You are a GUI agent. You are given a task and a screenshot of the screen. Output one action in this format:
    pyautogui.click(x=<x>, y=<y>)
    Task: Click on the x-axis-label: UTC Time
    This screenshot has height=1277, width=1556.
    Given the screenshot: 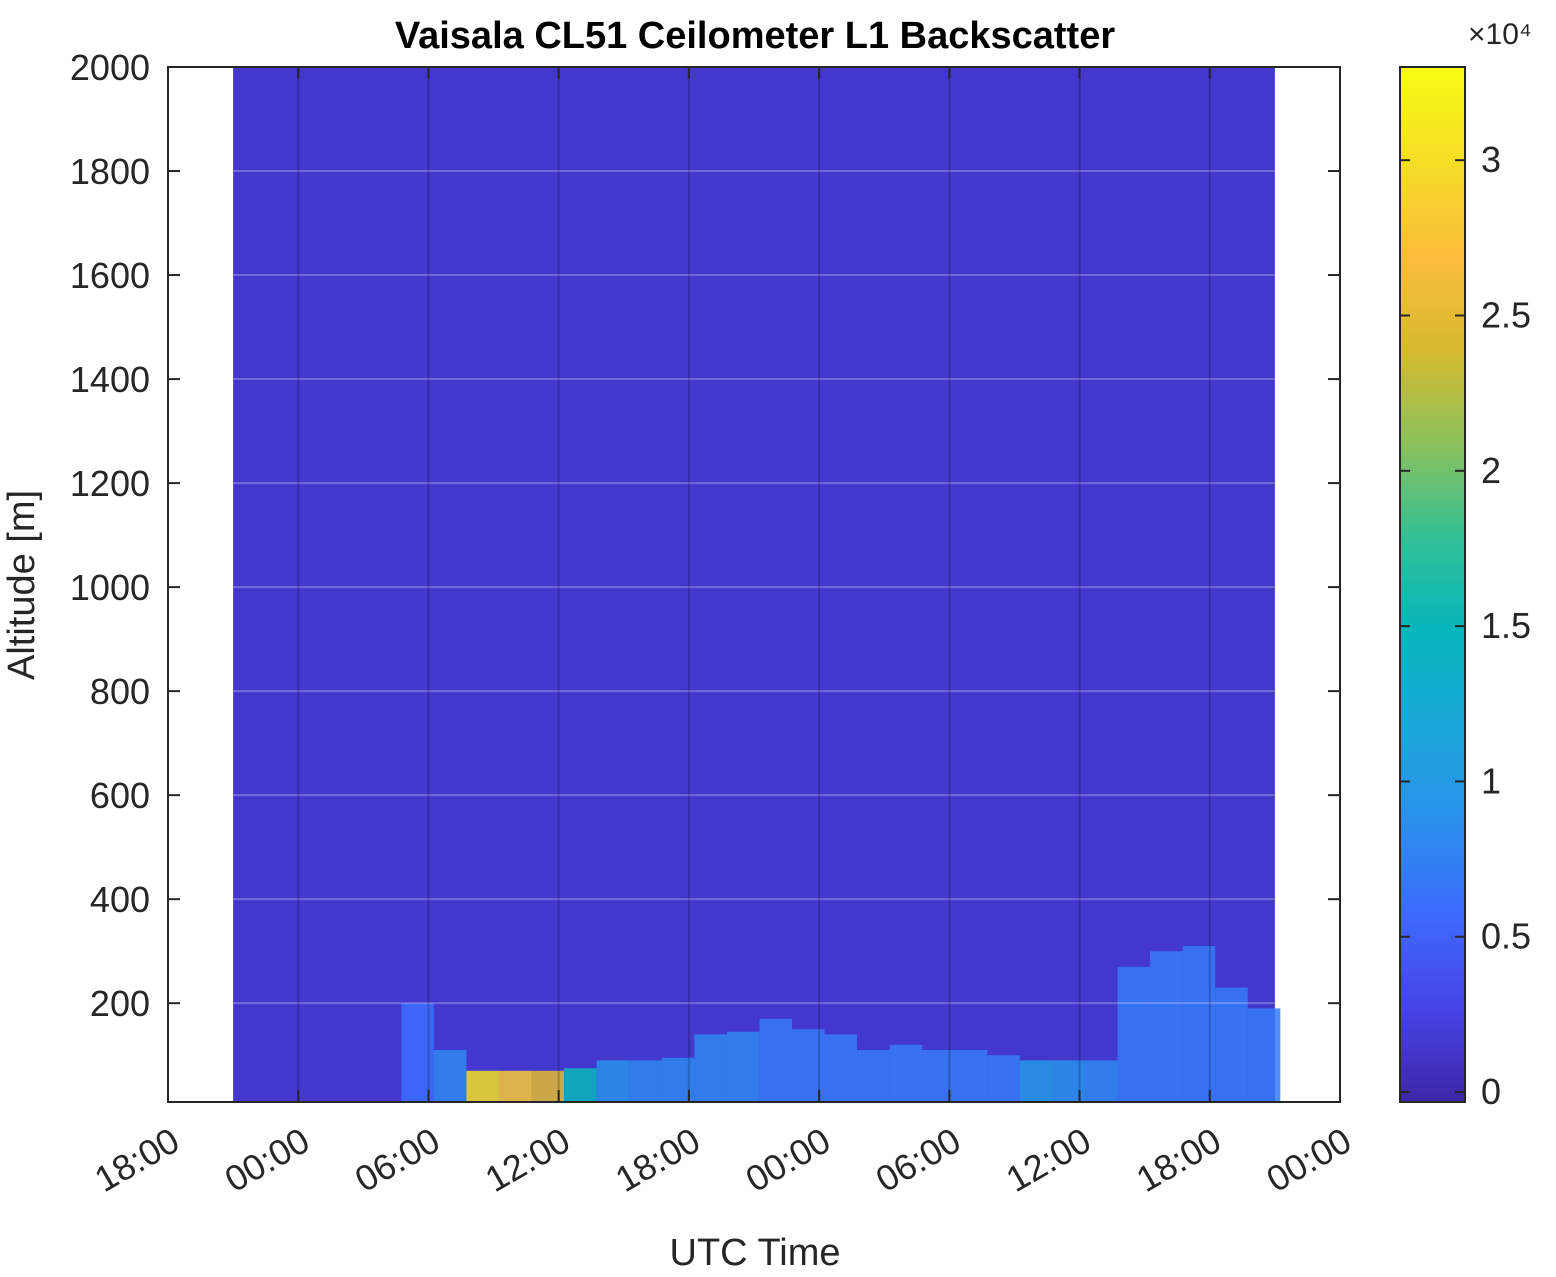 What is the action you would take?
    pyautogui.click(x=755, y=1252)
    